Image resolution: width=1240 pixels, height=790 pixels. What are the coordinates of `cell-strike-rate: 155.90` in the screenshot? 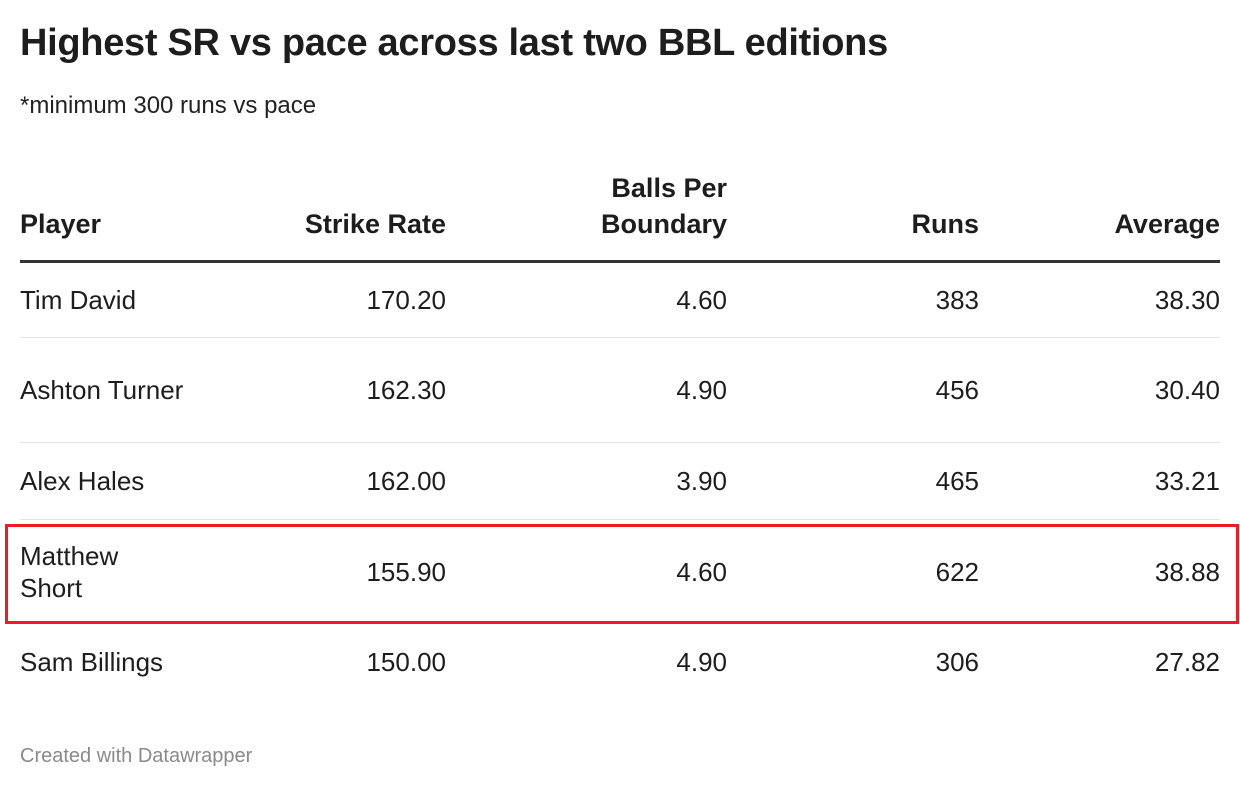 It's located at (315, 571).